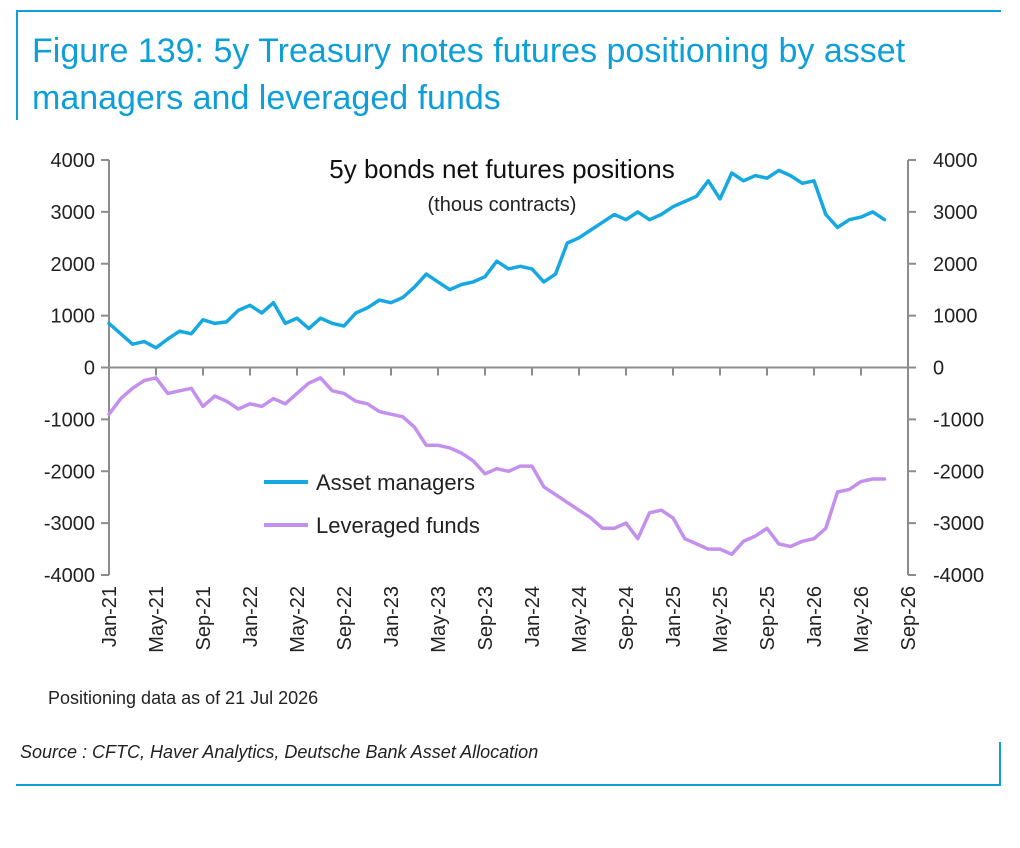 The image size is (1020, 848). What do you see at coordinates (73, 161) in the screenshot?
I see `y-tick-label-left: 4000` at bounding box center [73, 161].